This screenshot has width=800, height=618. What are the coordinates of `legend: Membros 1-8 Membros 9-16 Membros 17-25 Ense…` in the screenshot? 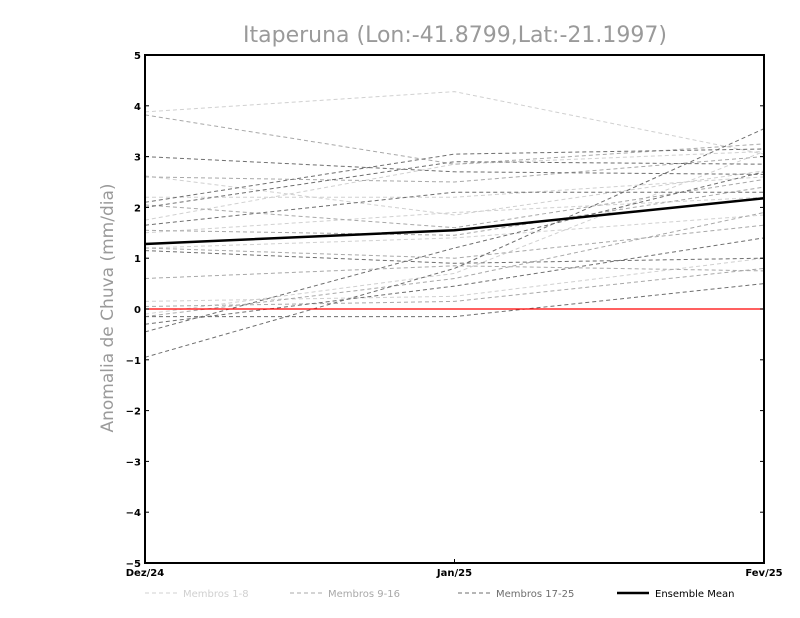 It's located at (439, 594).